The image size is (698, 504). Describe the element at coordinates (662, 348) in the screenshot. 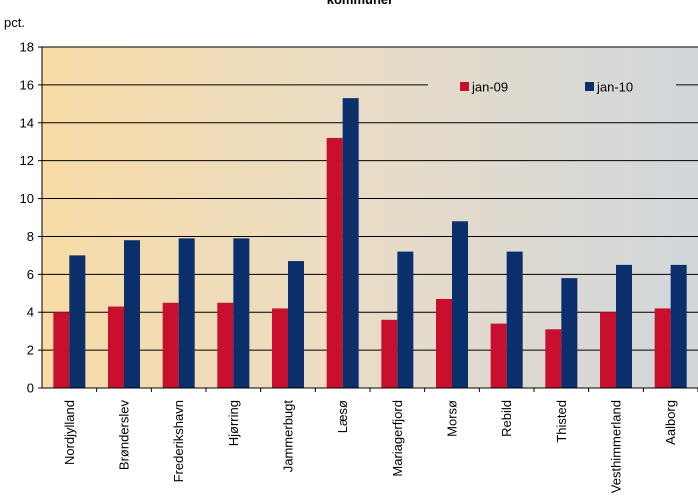

I see `bar-jan-09-Aalborg` at that location.